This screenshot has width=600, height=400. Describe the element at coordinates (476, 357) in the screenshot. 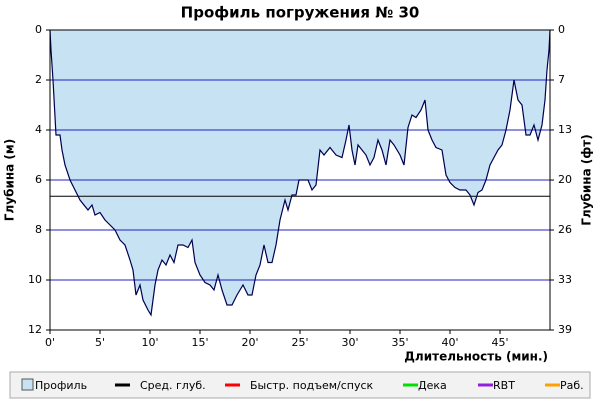

I see `x-axis-label: Длительность (мин.)` at that location.